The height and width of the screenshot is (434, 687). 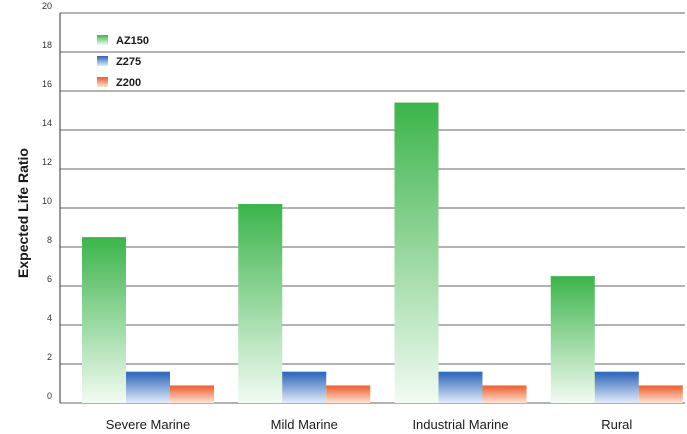 I want to click on legend: AZ150 Z275 Z200, so click(x=123, y=62).